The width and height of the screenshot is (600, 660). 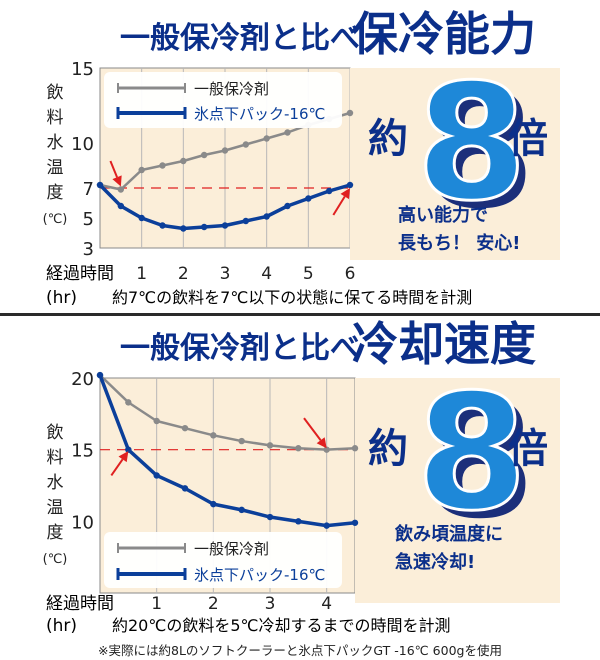 I want to click on y-axis-label-char: 温, so click(x=55, y=508).